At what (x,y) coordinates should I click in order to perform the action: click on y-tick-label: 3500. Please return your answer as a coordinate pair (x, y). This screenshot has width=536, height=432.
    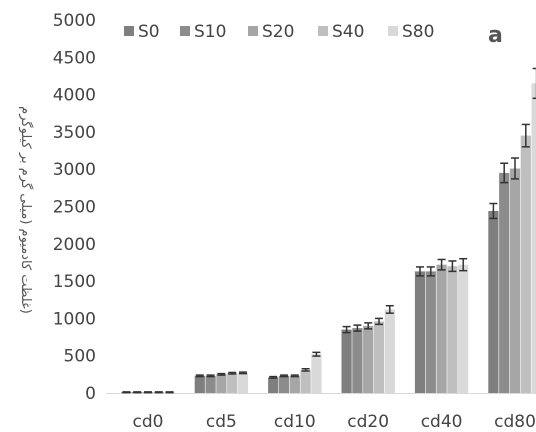
    Looking at the image, I should click on (74, 133).